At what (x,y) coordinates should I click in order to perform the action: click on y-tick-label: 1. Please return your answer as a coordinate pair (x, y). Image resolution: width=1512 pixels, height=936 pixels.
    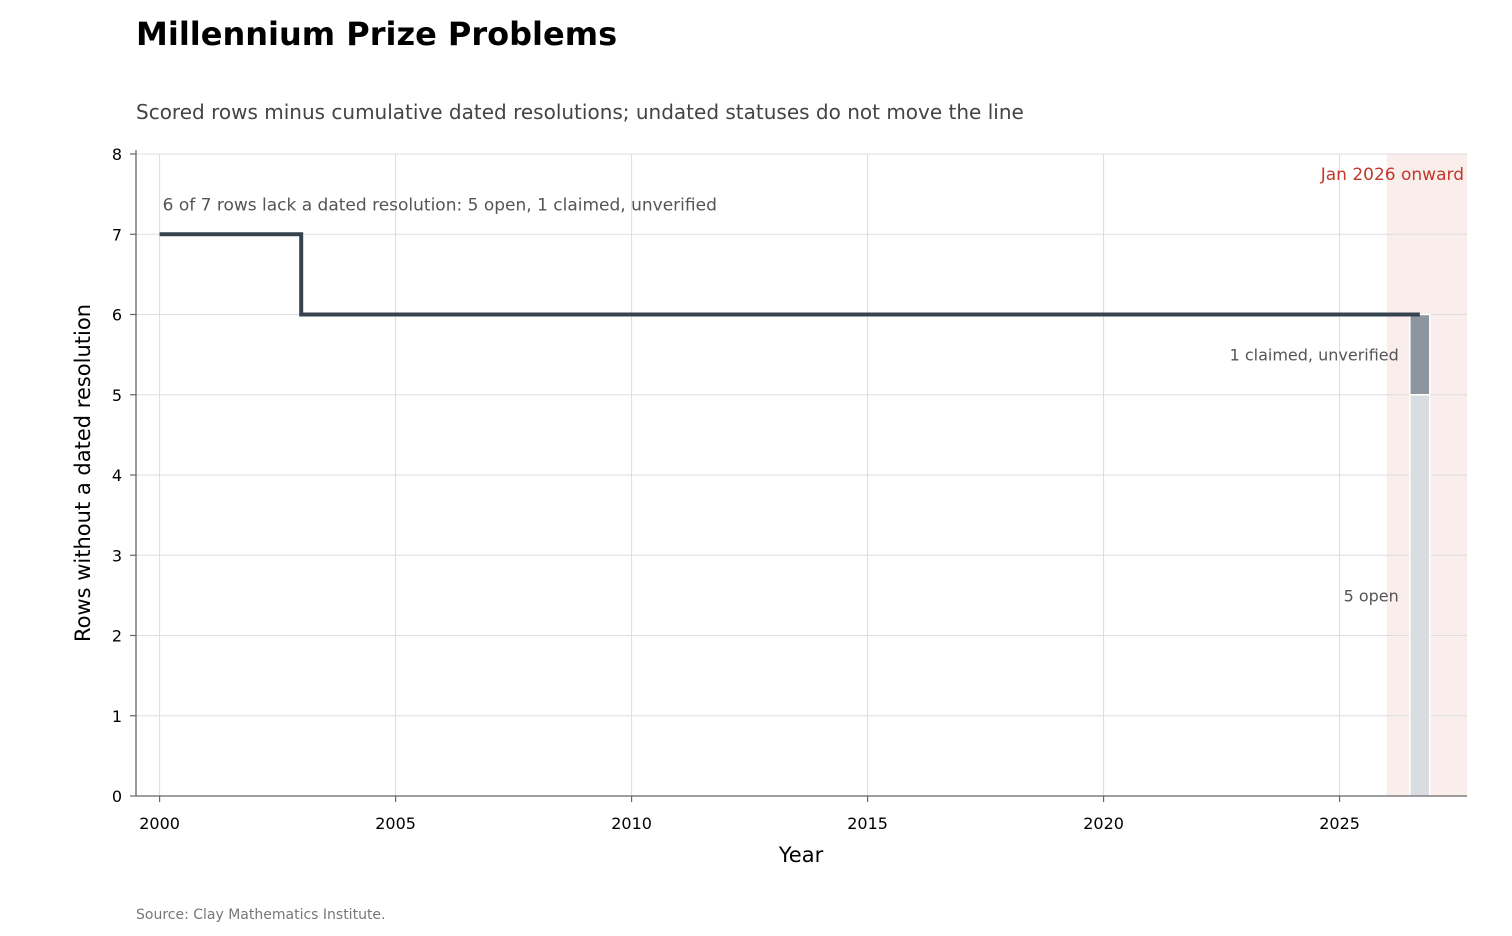
    Looking at the image, I should click on (117, 716).